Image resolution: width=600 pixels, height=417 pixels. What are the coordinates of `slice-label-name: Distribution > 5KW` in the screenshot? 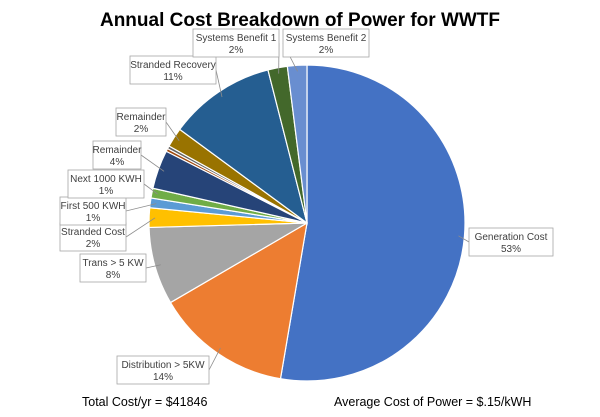 It's located at (163, 365).